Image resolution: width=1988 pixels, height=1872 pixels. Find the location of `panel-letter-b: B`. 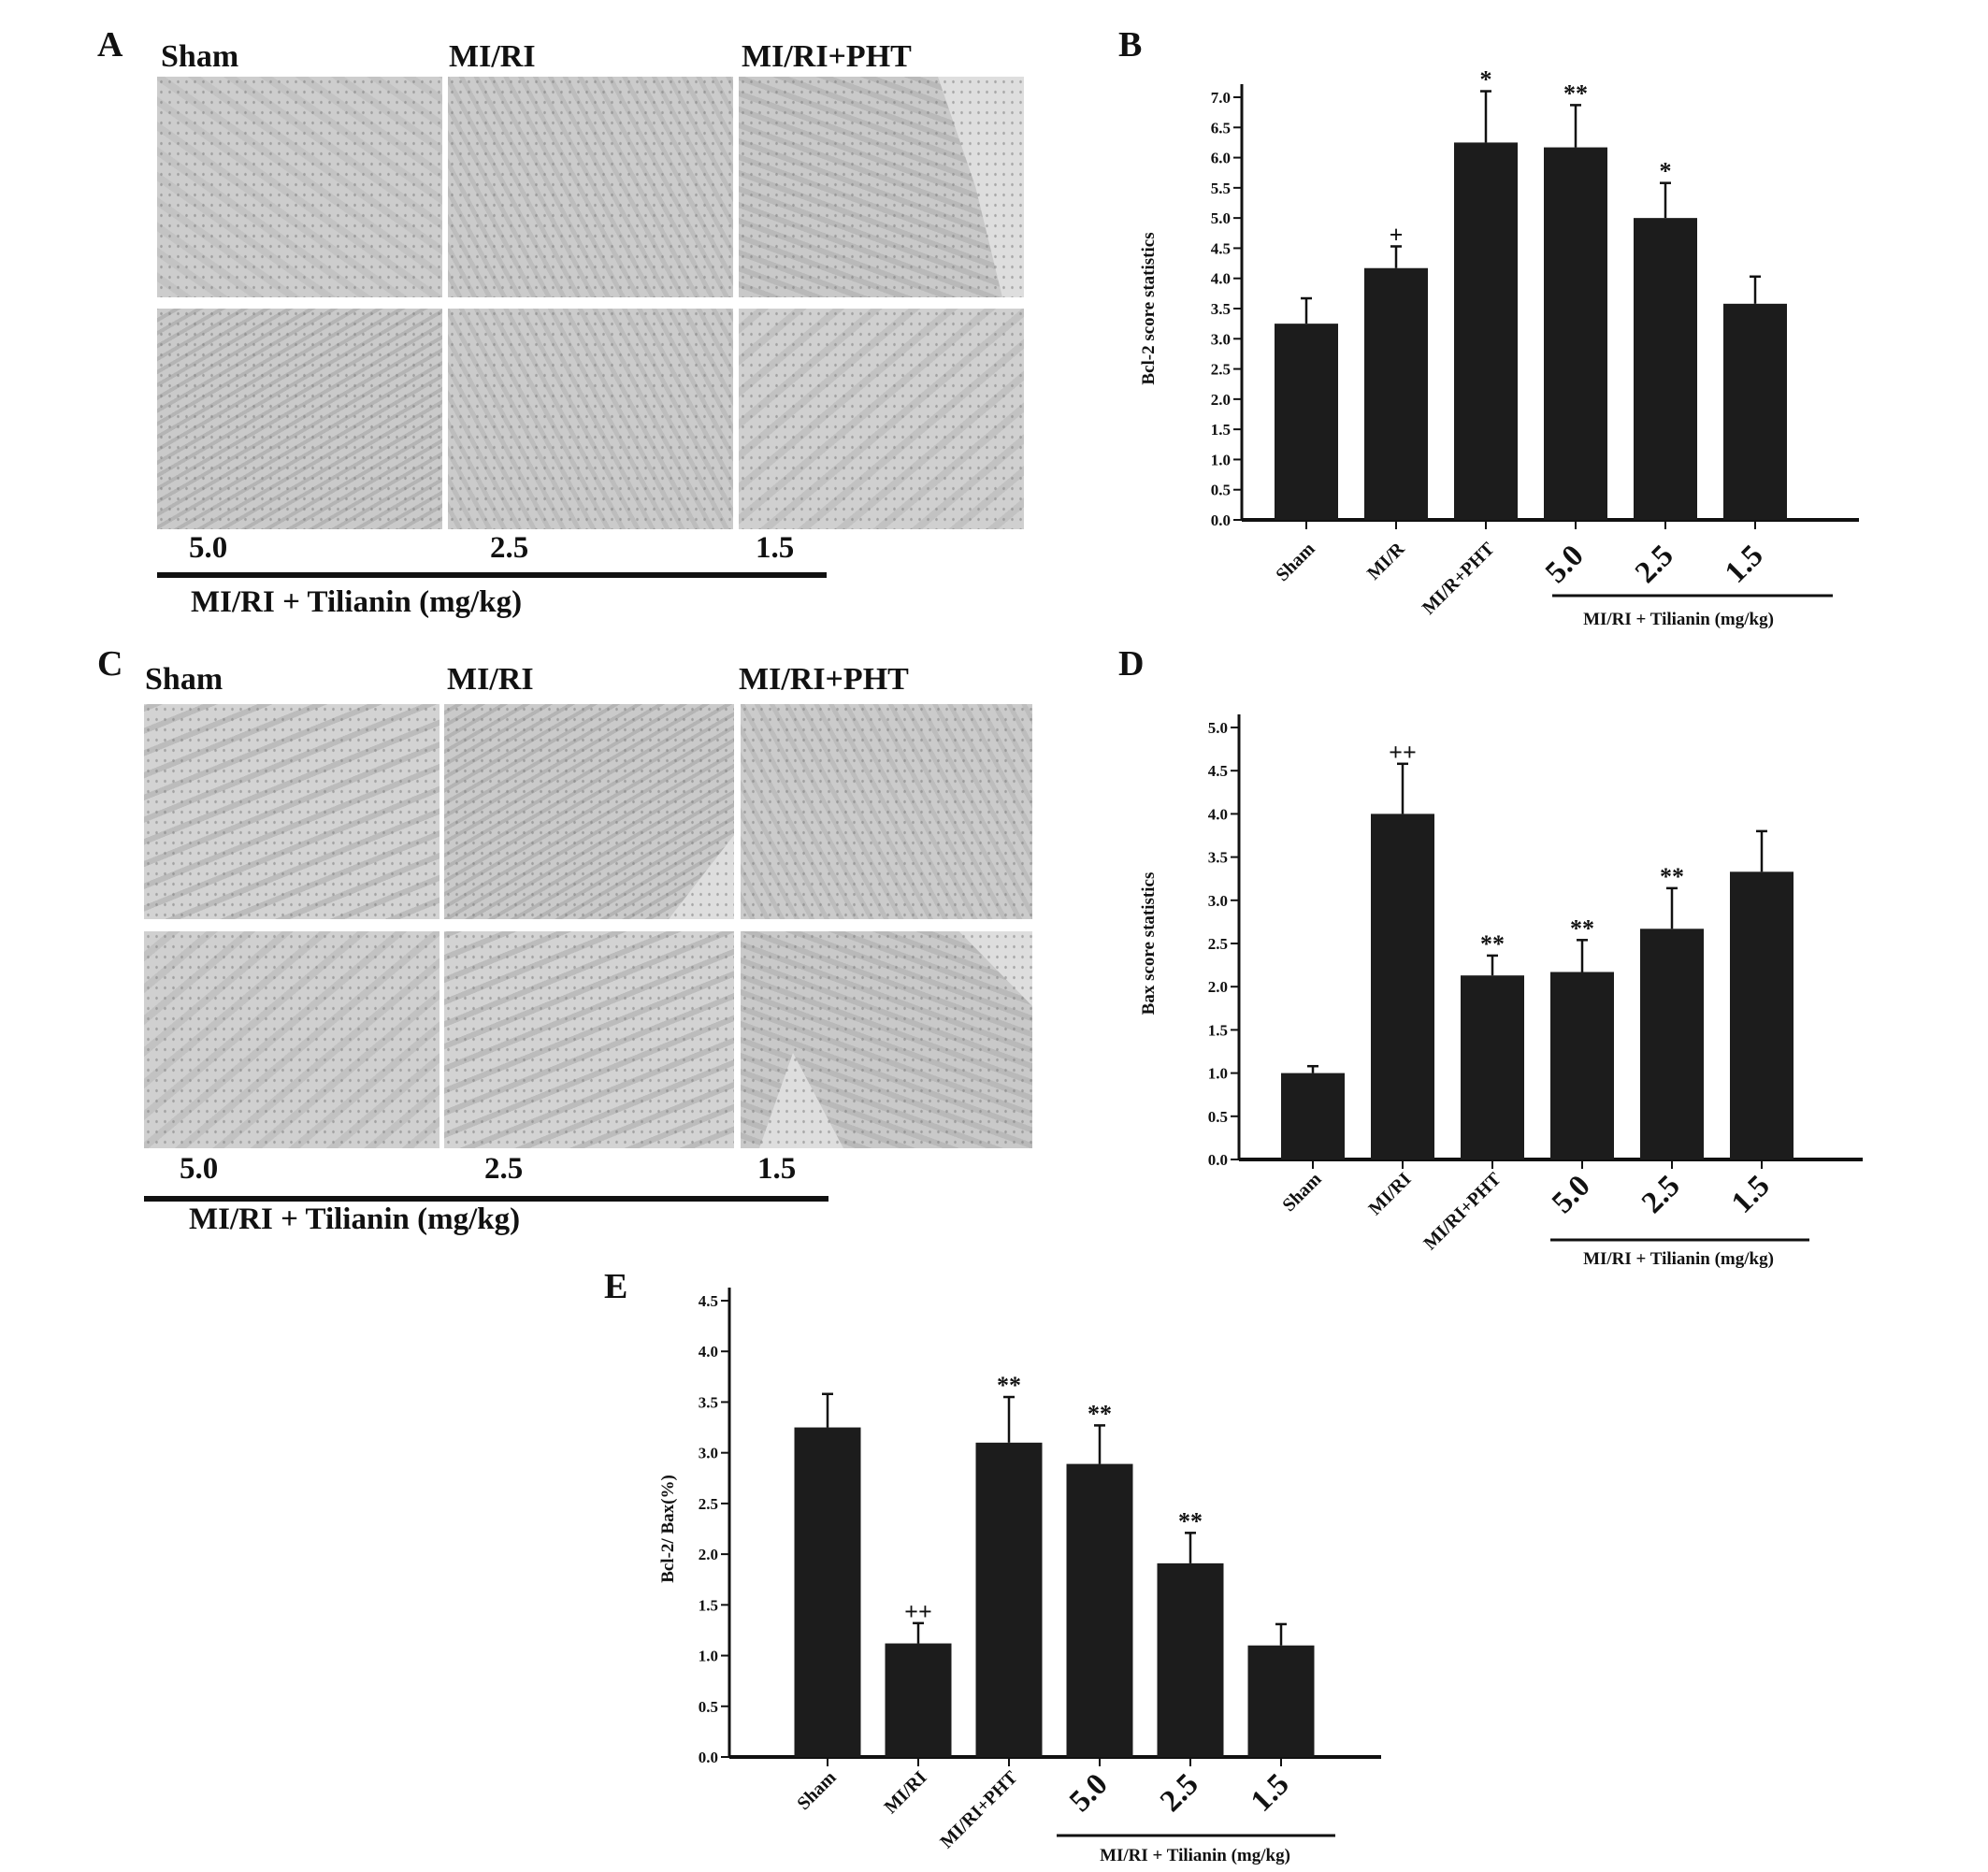

panel-letter-b: B is located at coordinates (1130, 45).